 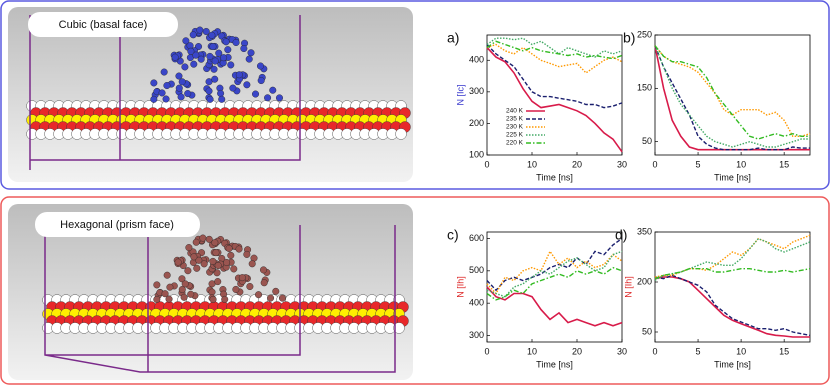 I want to click on y-tick-label: 250, so click(x=644, y=34).